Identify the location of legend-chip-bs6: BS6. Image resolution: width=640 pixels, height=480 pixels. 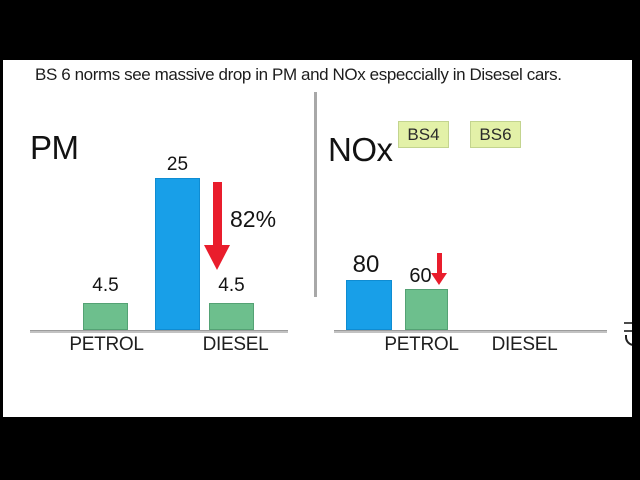
(495, 134).